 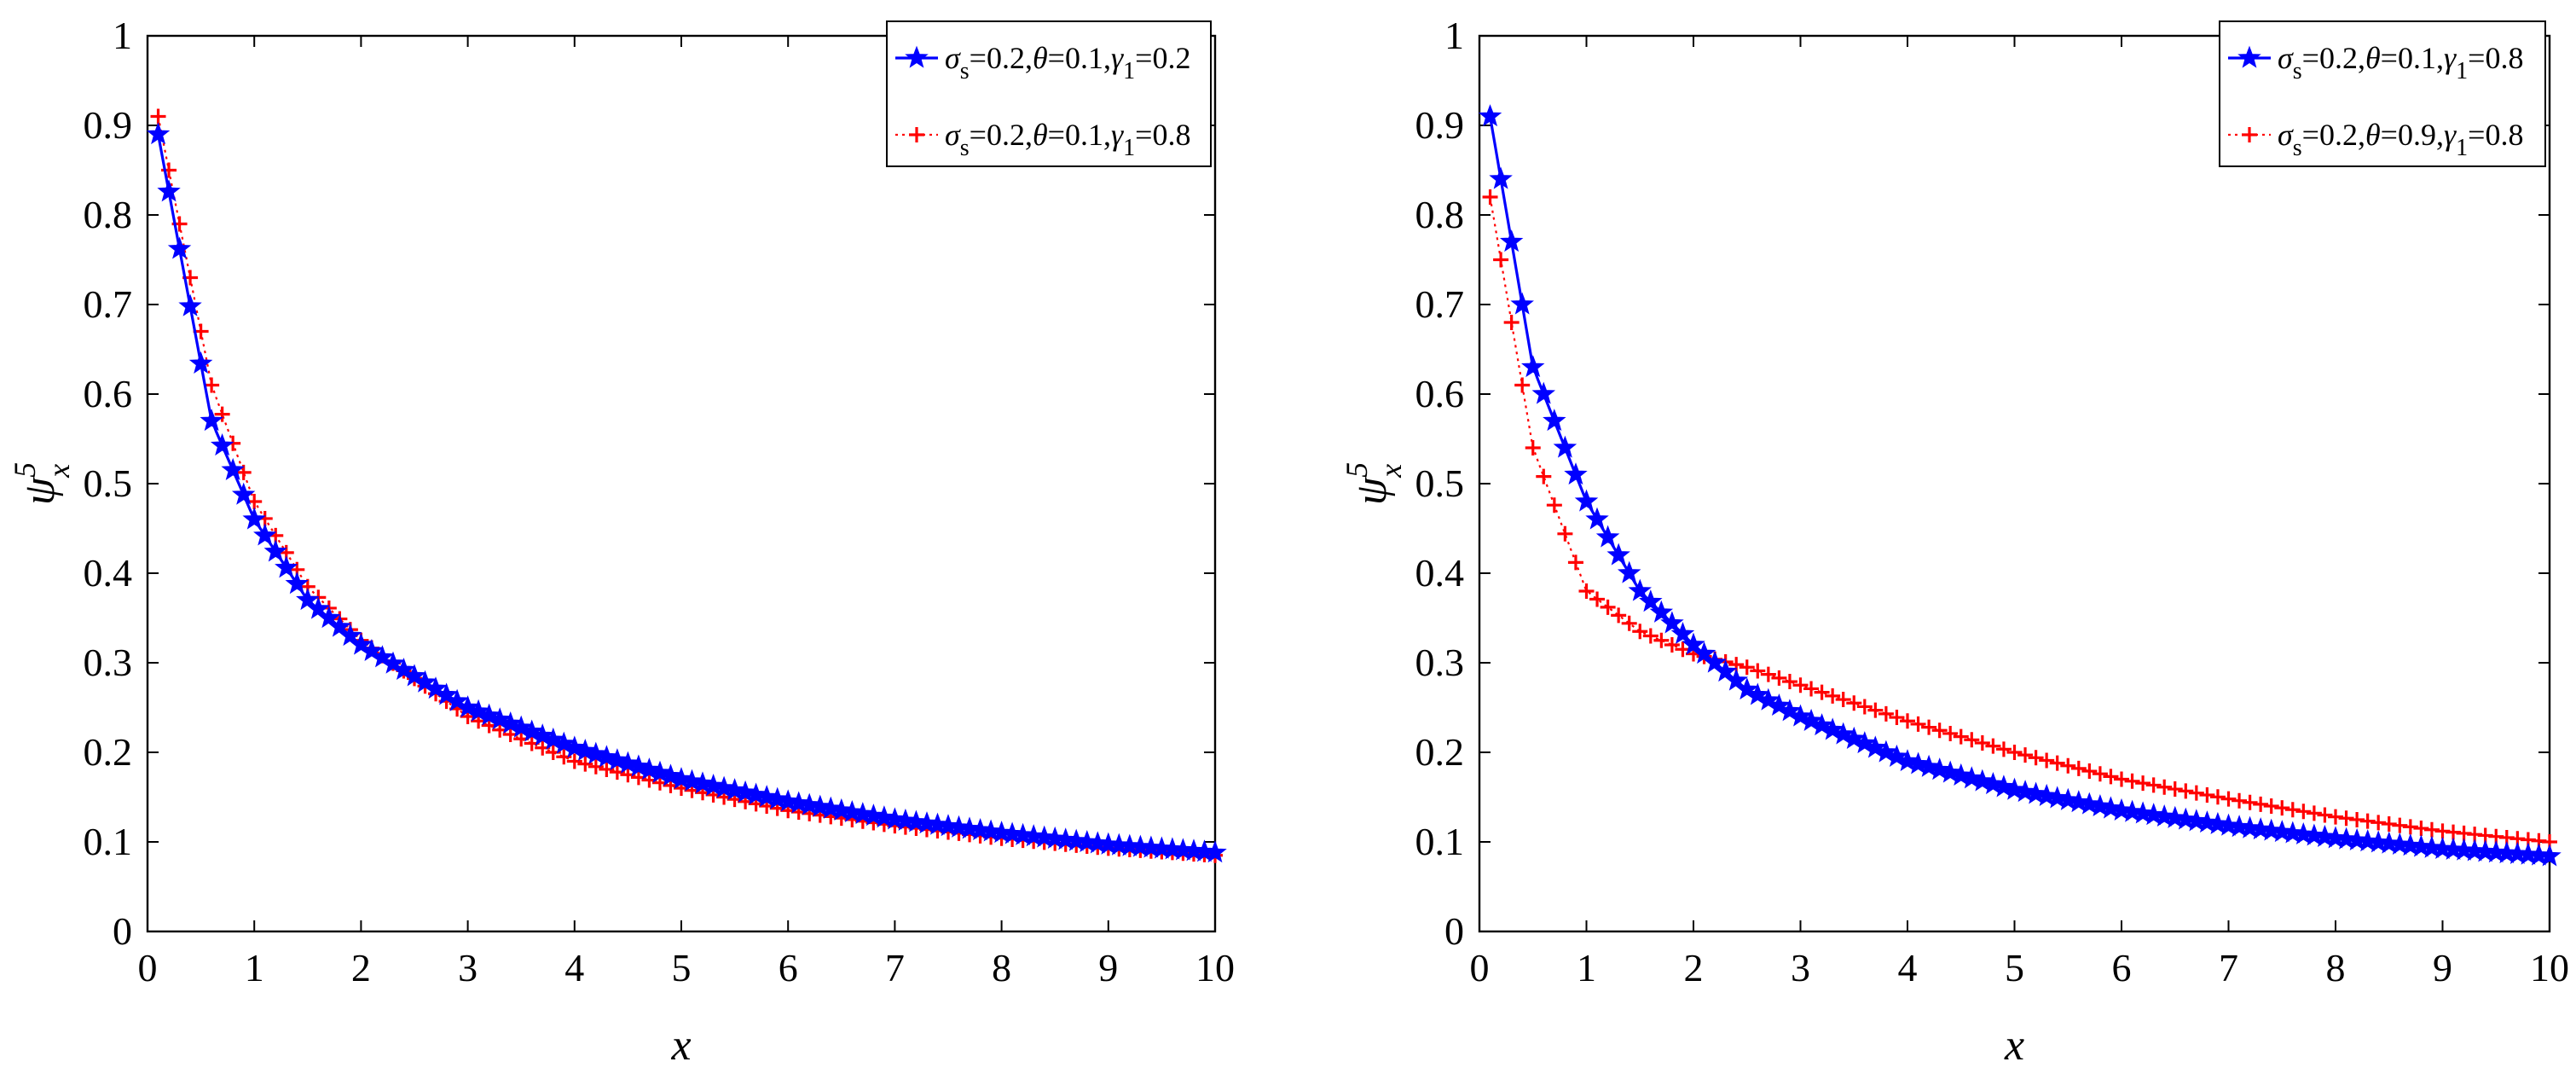 What do you see at coordinates (1440, 214) in the screenshot?
I see `y-tick-label: 0.8` at bounding box center [1440, 214].